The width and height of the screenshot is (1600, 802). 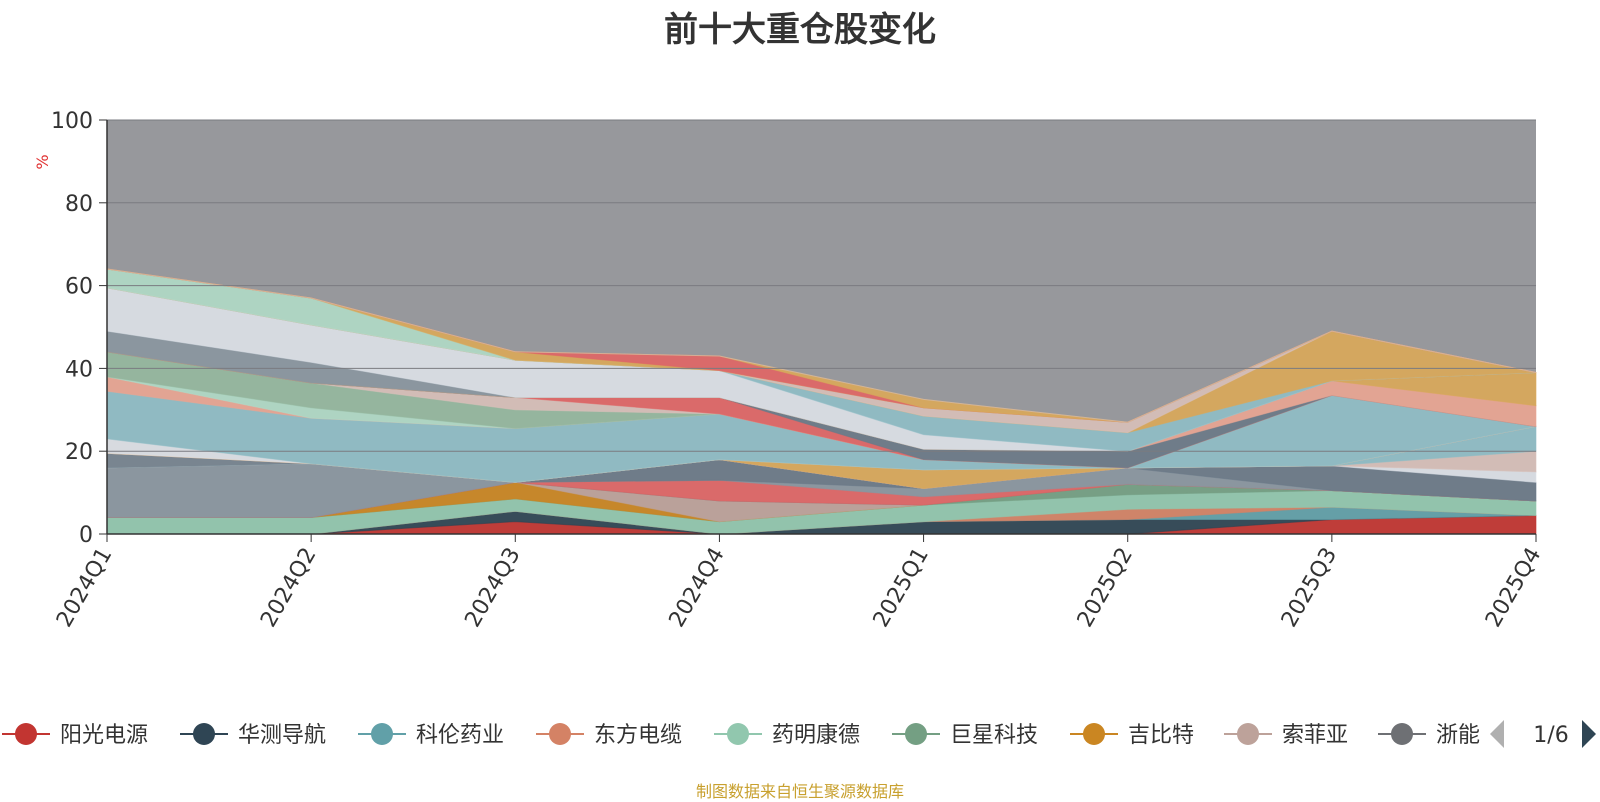 What do you see at coordinates (79, 204) in the screenshot?
I see `y-tick-label: 80` at bounding box center [79, 204].